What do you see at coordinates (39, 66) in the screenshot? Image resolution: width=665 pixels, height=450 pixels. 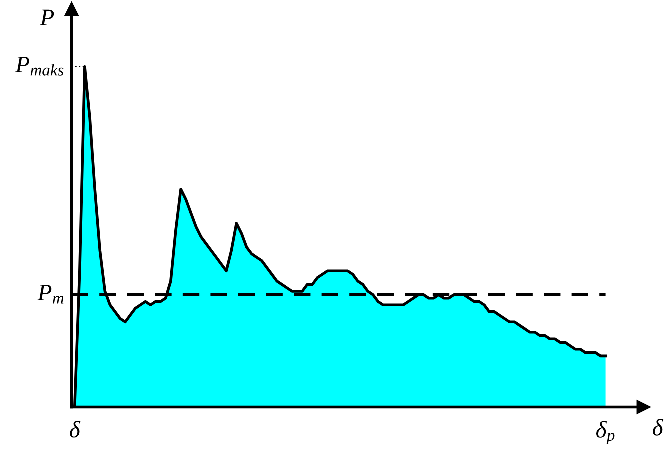 I see `ref-line-label: P$_{maks}$` at bounding box center [39, 66].